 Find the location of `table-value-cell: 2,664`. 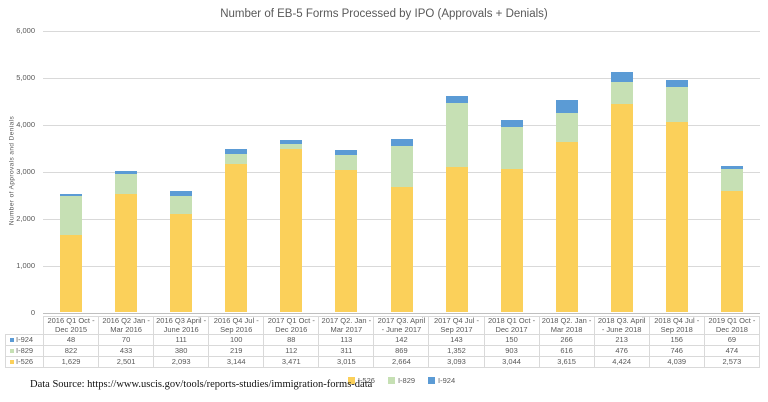

table-value-cell: 2,664 is located at coordinates (401, 362).